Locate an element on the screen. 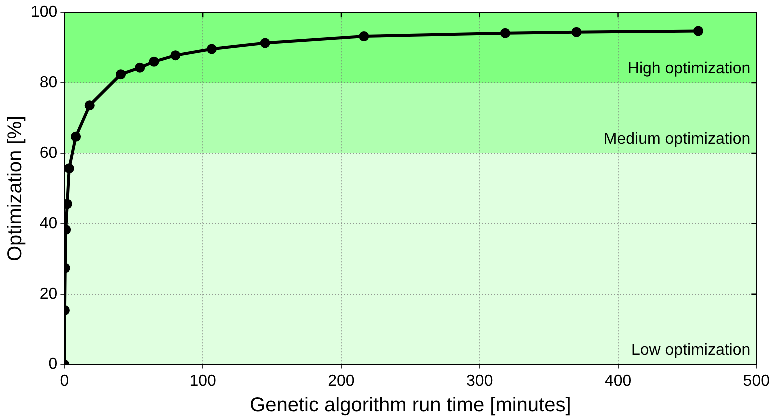  band-label: High optimization is located at coordinates (689, 69).